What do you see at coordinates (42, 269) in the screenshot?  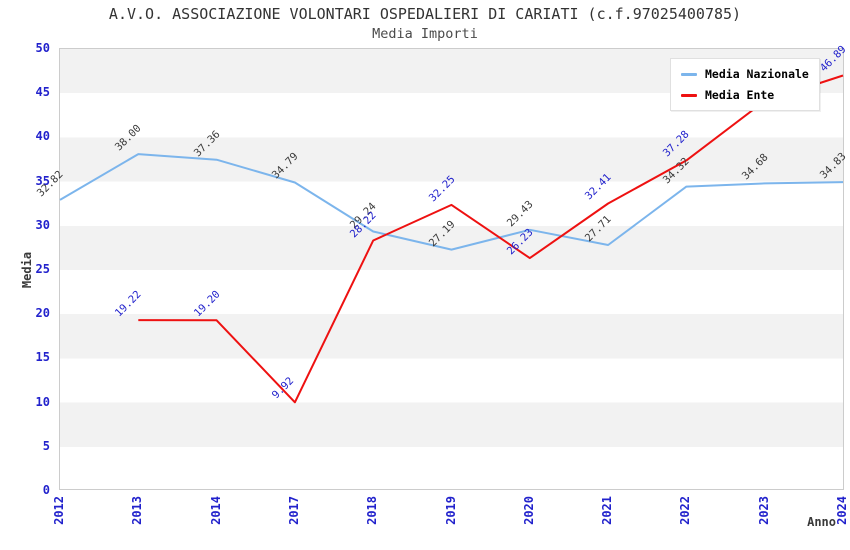 I see `y-tick-label: 25` at bounding box center [42, 269].